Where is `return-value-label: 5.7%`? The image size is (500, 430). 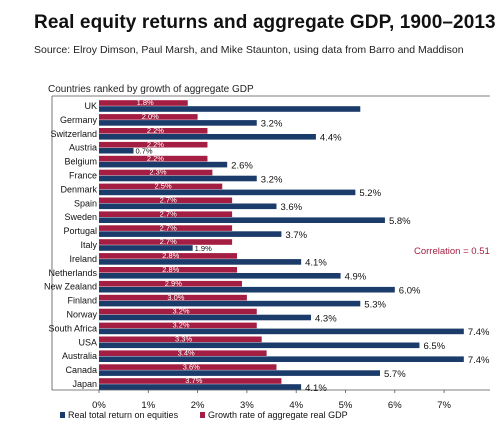 return-value-label: 5.7% is located at coordinates (395, 374).